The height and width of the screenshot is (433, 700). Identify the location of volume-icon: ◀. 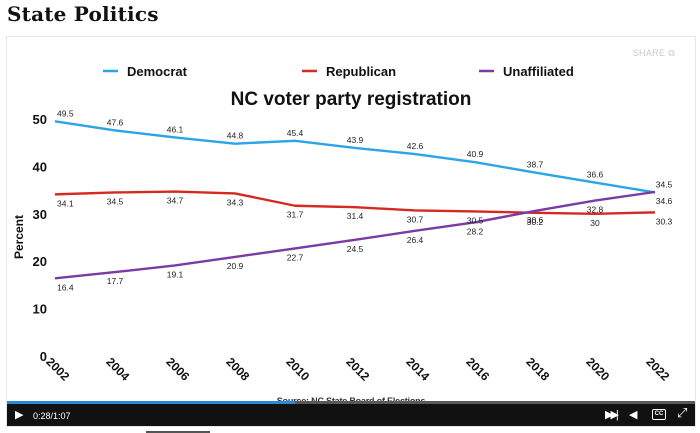
(633, 415).